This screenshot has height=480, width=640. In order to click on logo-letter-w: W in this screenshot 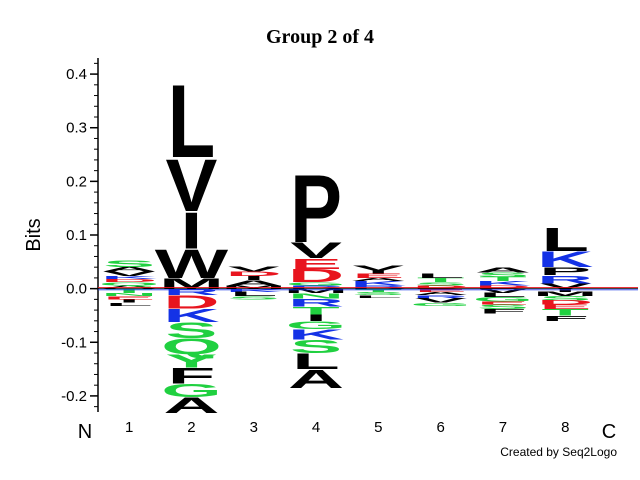, I will do `click(192, 264)`.